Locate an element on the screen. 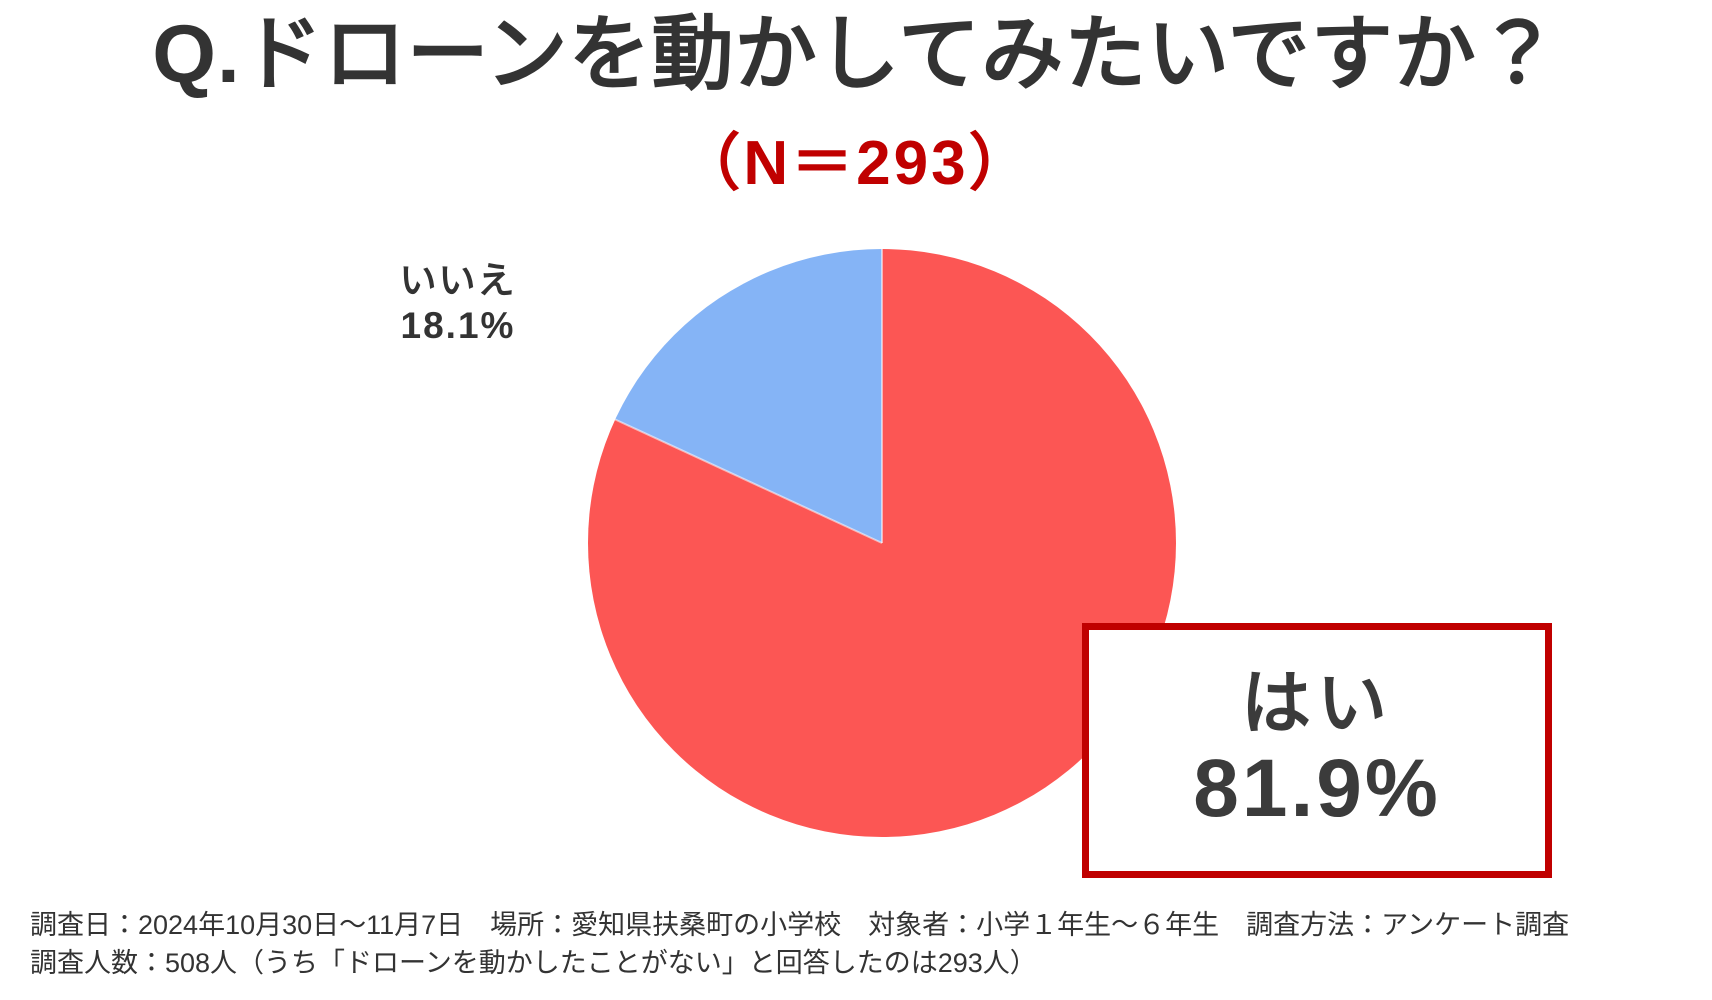 This screenshot has height=1000, width=1712. n-label: （N＝293） is located at coordinates (856, 163).